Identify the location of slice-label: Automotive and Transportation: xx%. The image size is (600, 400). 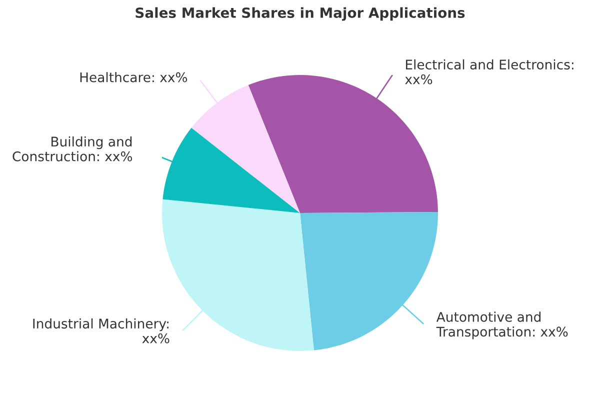
(502, 326).